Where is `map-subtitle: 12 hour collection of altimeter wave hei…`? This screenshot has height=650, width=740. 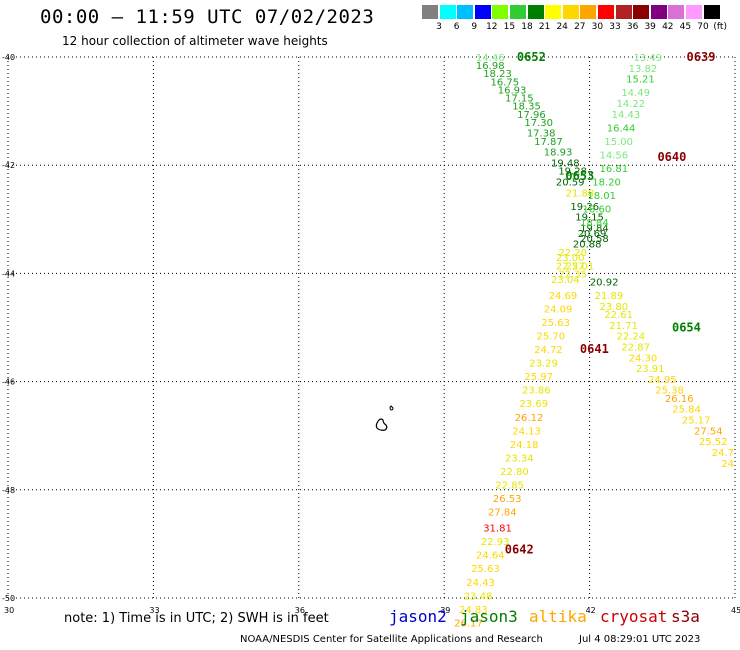 map-subtitle: 12 hour collection of altimeter wave hei… is located at coordinates (195, 41).